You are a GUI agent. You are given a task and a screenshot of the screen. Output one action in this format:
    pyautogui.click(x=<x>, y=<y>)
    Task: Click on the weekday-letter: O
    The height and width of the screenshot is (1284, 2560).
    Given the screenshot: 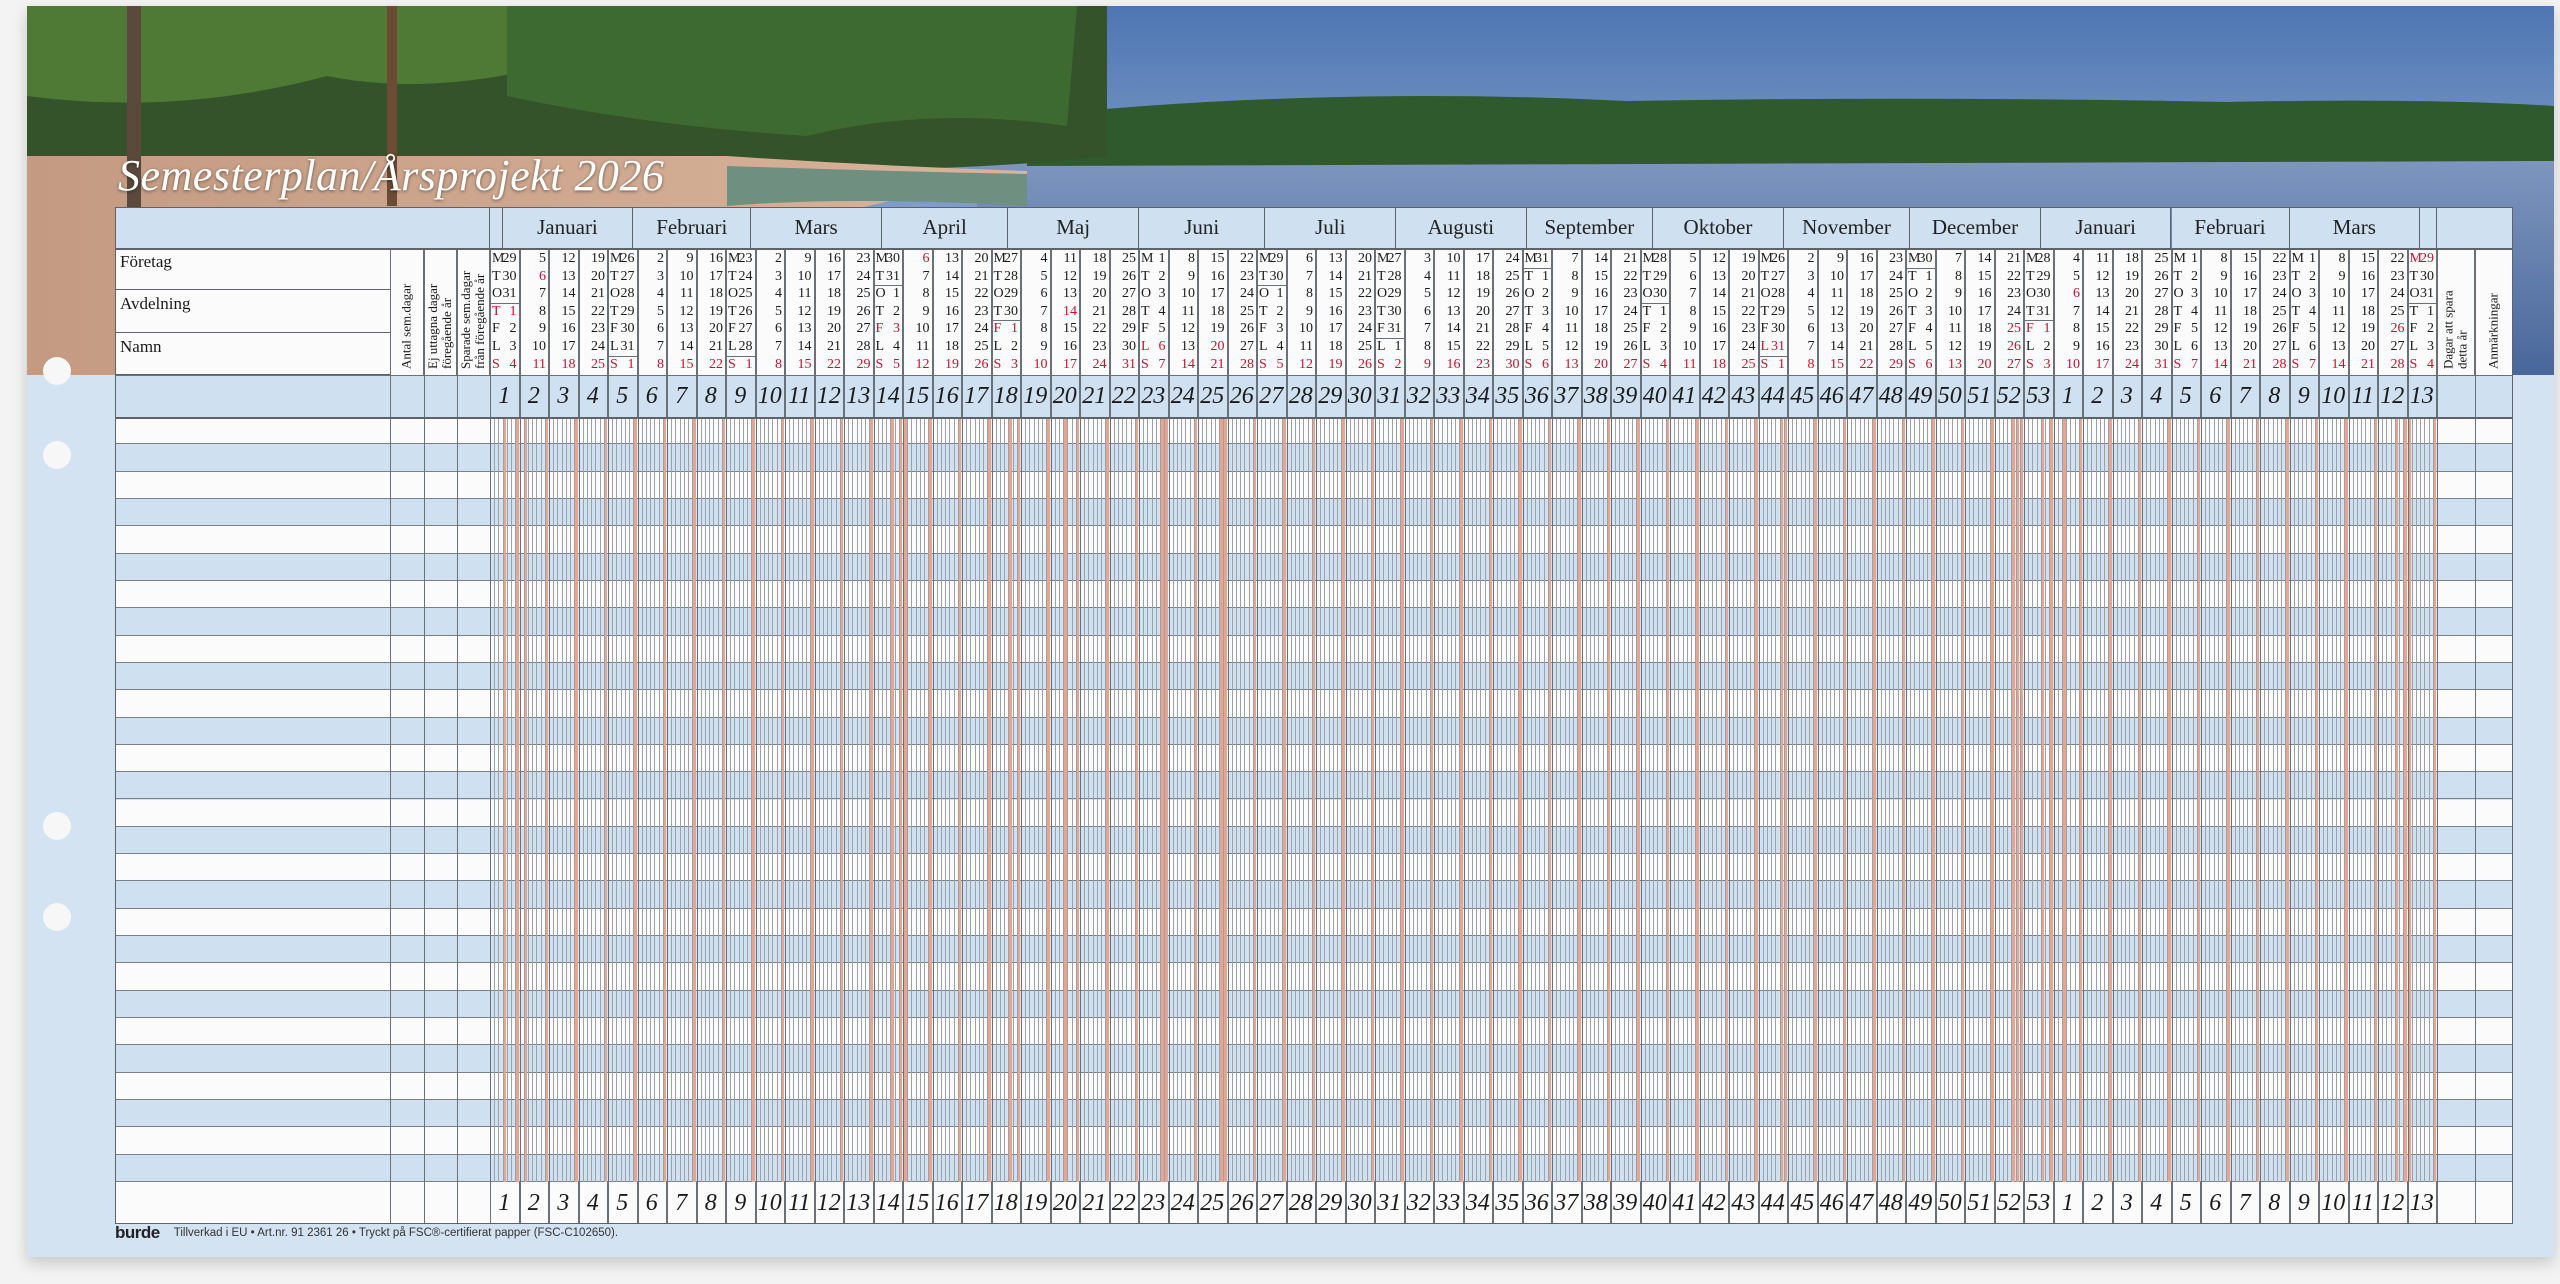 What is the action you would take?
    pyautogui.click(x=1382, y=294)
    